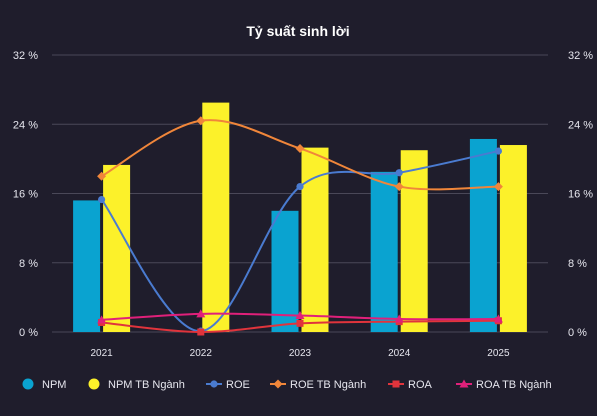  I want to click on legend-label-roa: ROA, so click(420, 385).